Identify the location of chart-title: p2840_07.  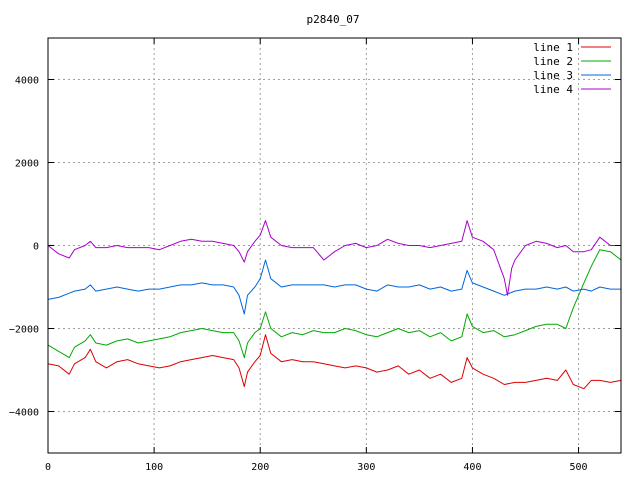
(333, 19).